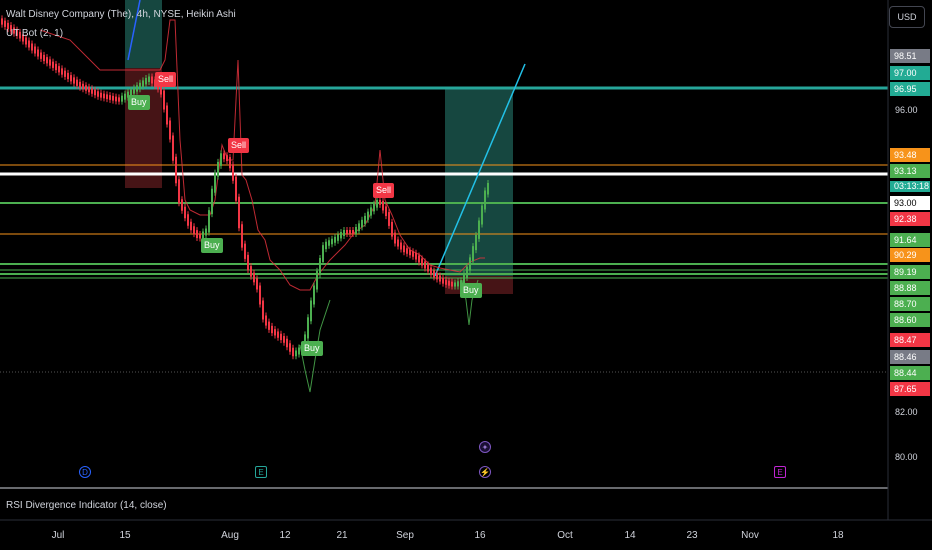 The width and height of the screenshot is (932, 550). I want to click on time-tick-label: 16, so click(480, 535).